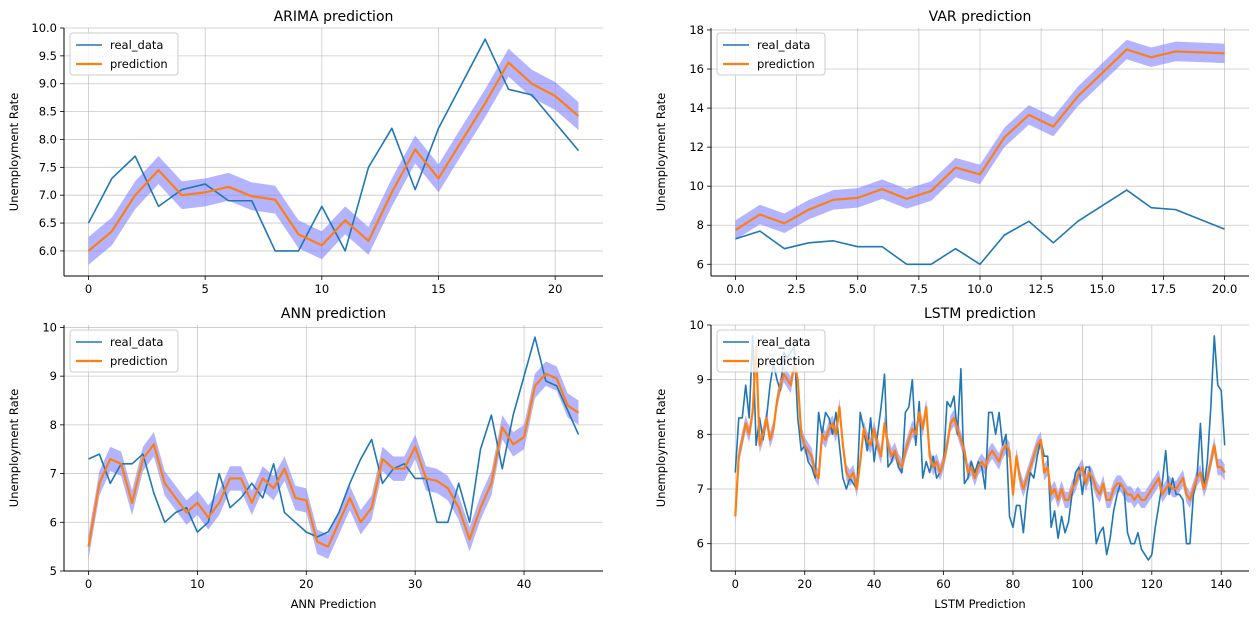  I want to click on var-y-tick-label: 10, so click(696, 186).